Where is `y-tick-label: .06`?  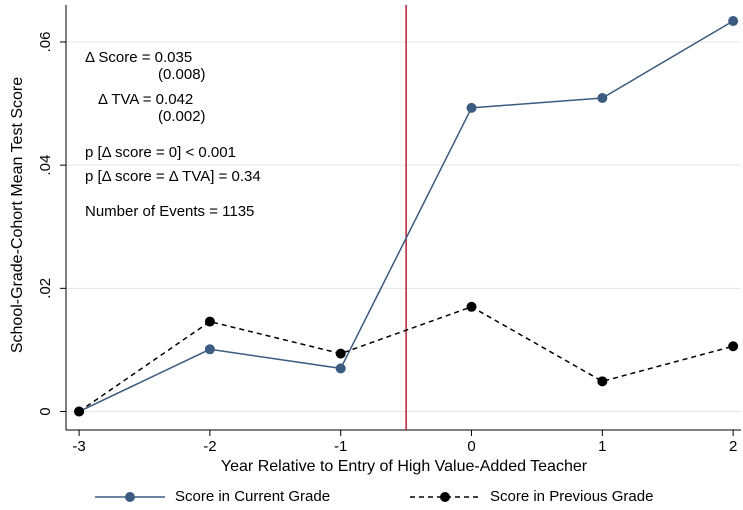
y-tick-label: .06 is located at coordinates (45, 42).